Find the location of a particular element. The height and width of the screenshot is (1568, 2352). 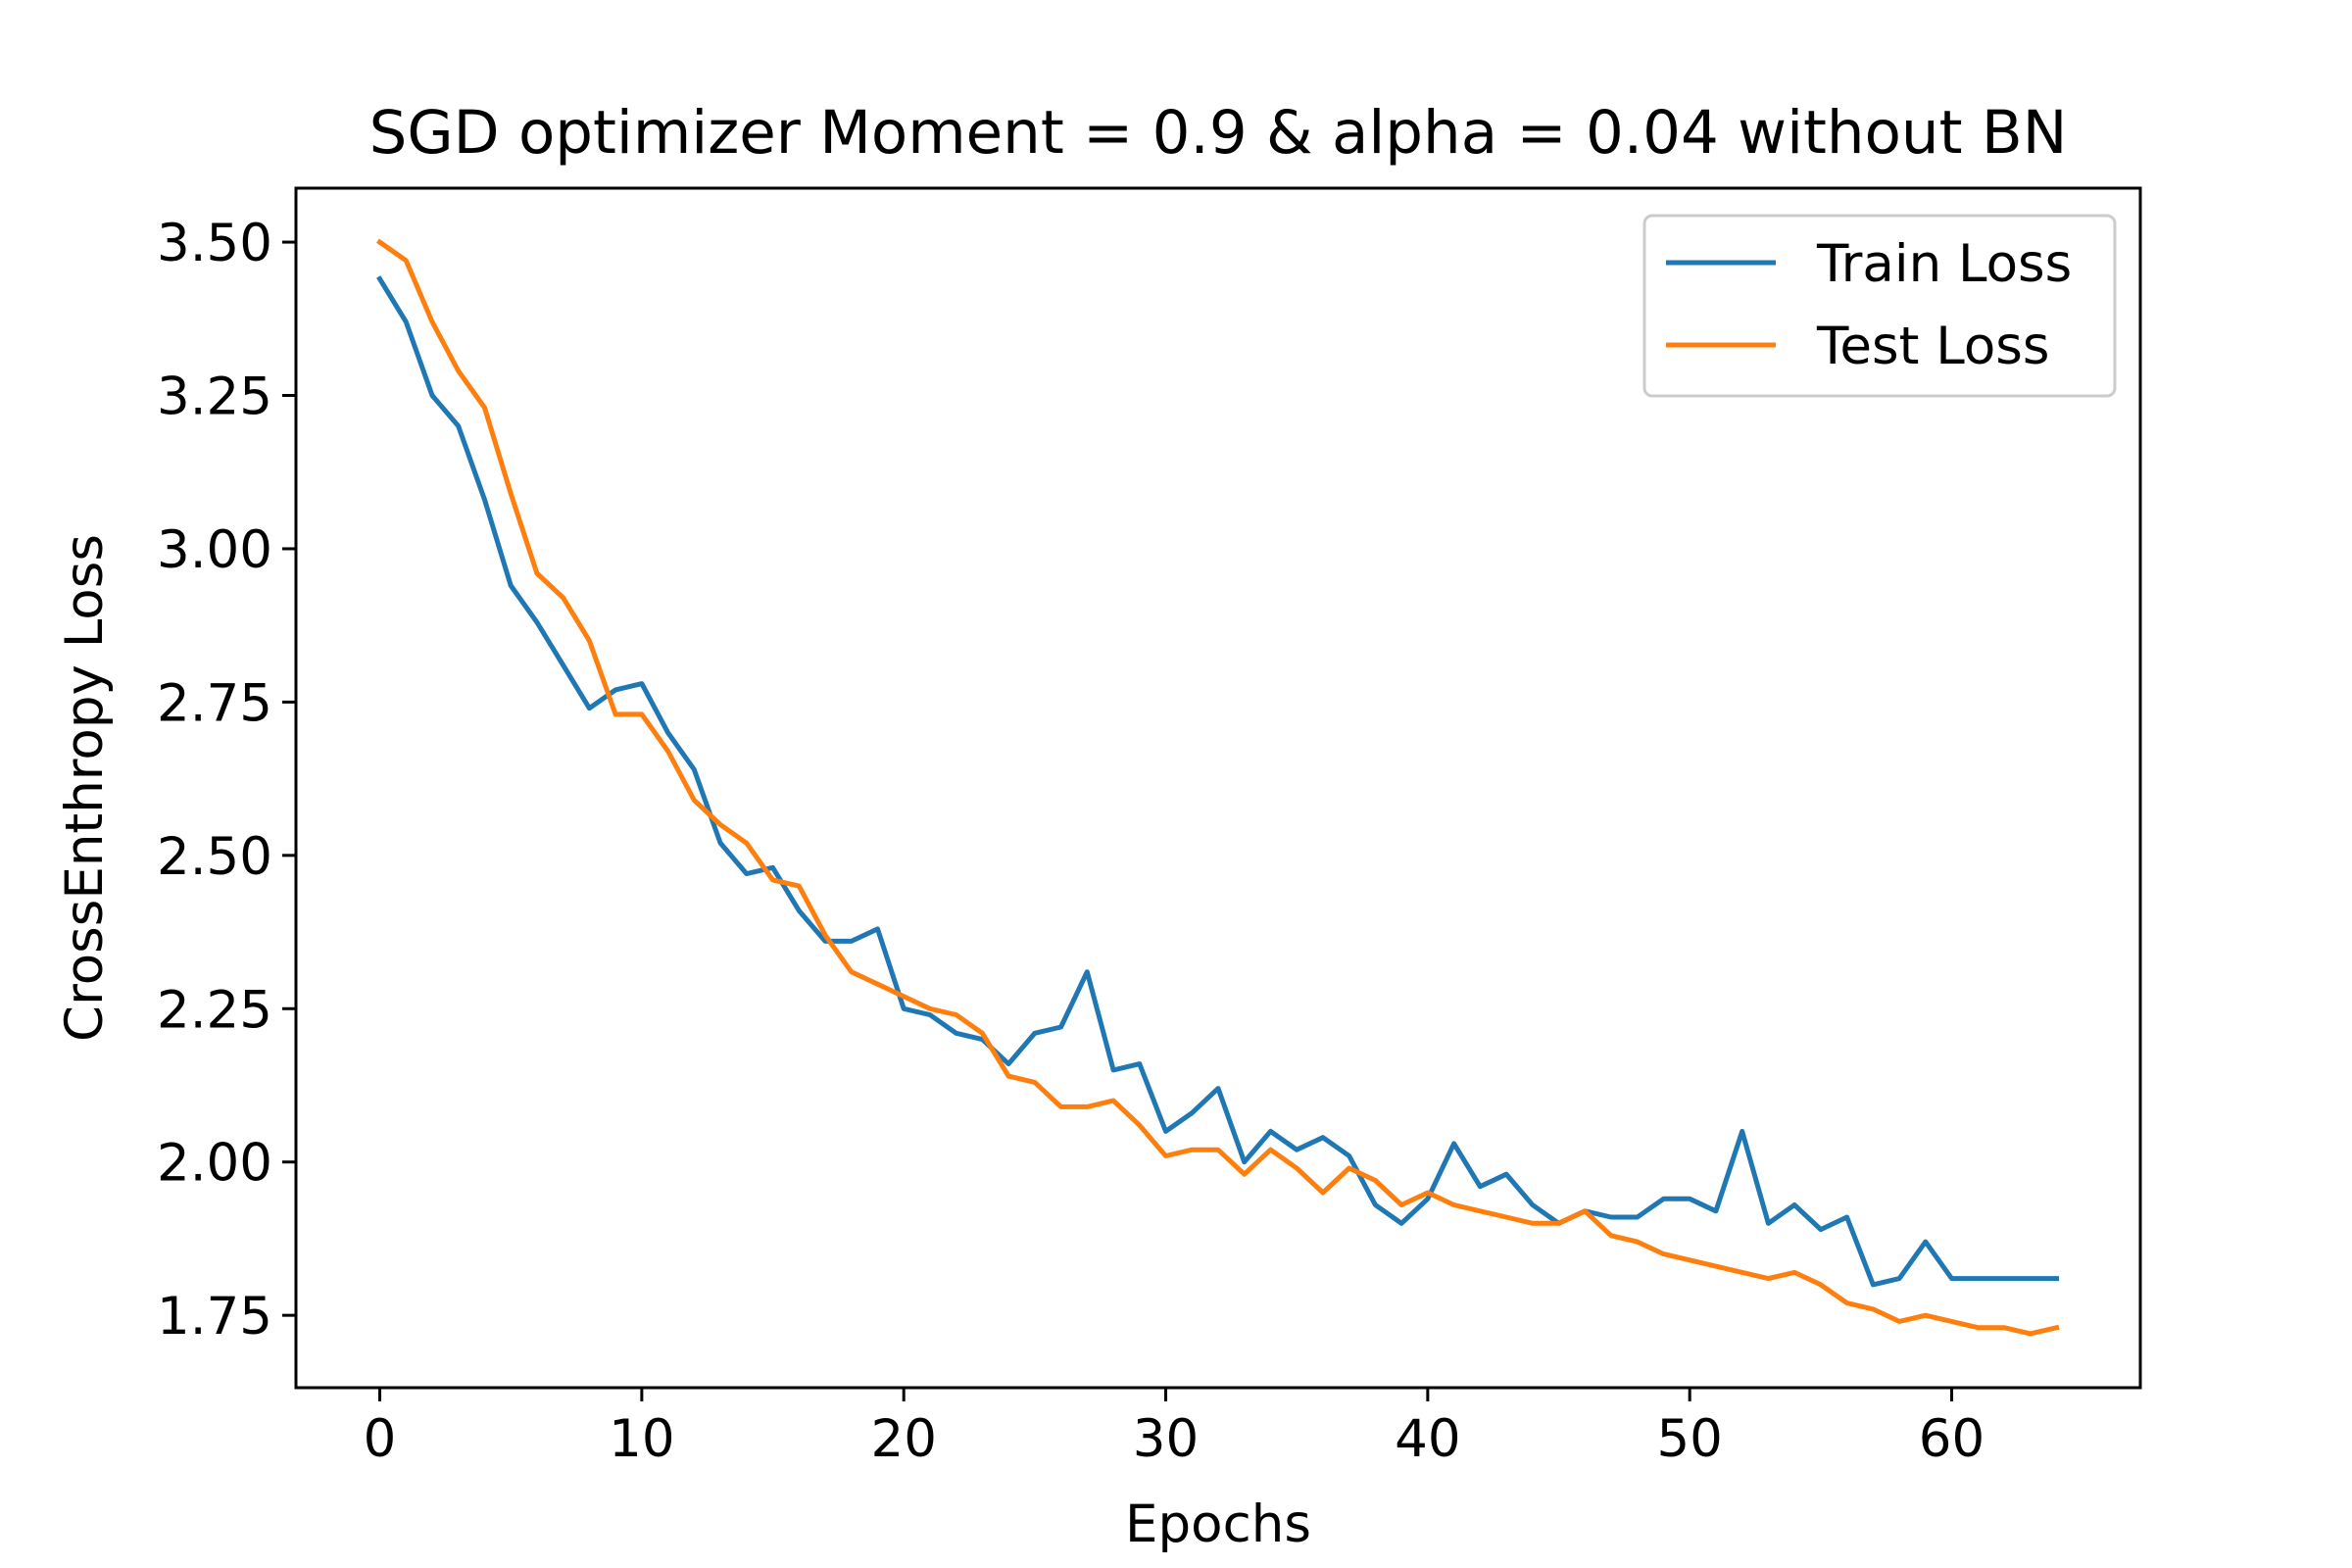

legend-label: Train Loss is located at coordinates (1944, 264).